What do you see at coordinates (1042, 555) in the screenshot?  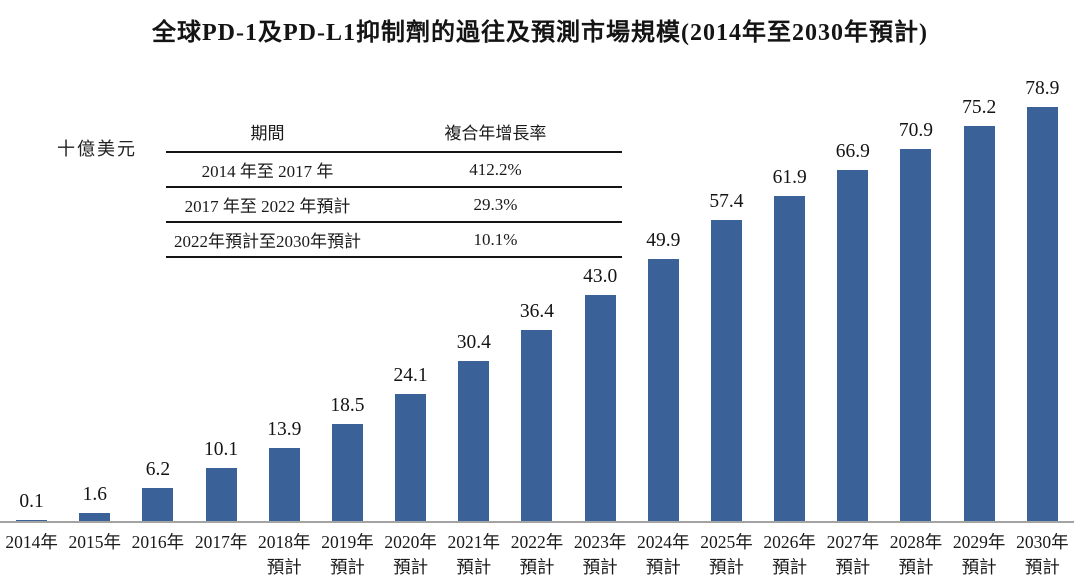 I see `x-tick-label: 2030年預計` at bounding box center [1042, 555].